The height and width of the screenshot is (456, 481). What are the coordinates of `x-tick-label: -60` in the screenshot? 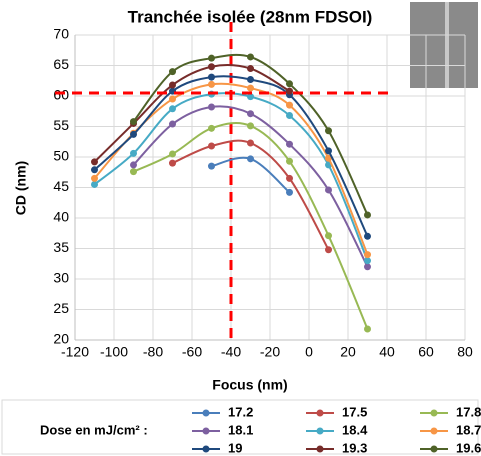 It's located at (192, 352).